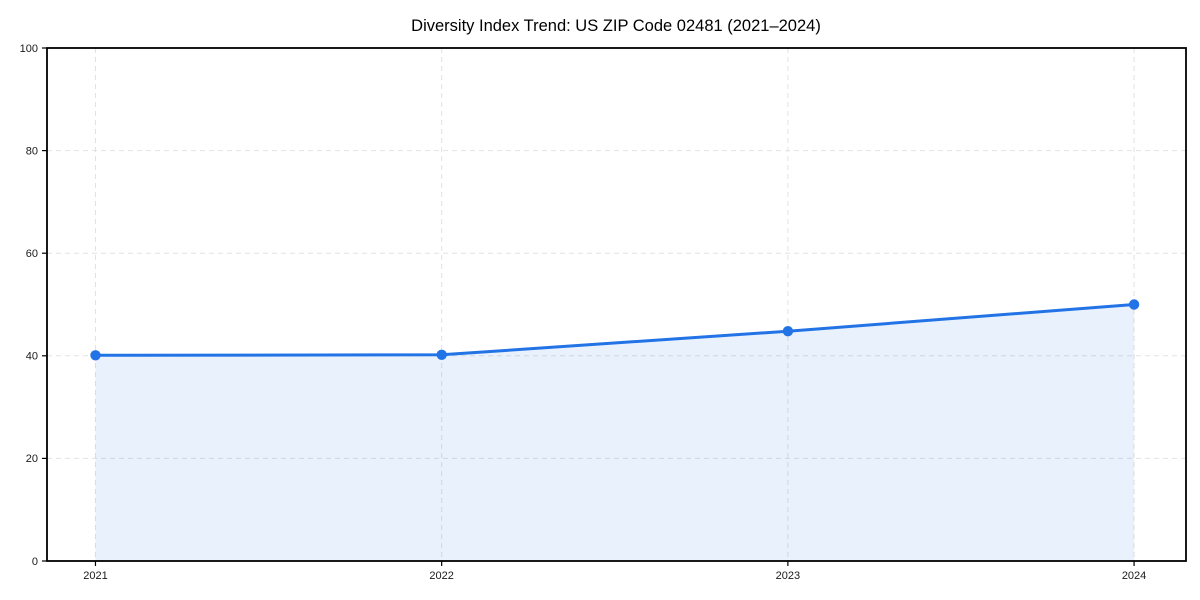 The height and width of the screenshot is (600, 1200). Describe the element at coordinates (35, 562) in the screenshot. I see `y-tick-label: 0` at that location.